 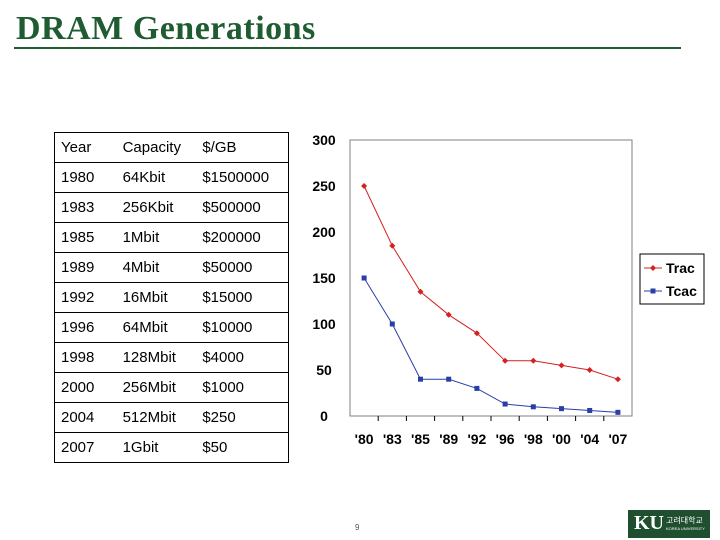 I want to click on price-cell: $500000, so click(x=243, y=207).